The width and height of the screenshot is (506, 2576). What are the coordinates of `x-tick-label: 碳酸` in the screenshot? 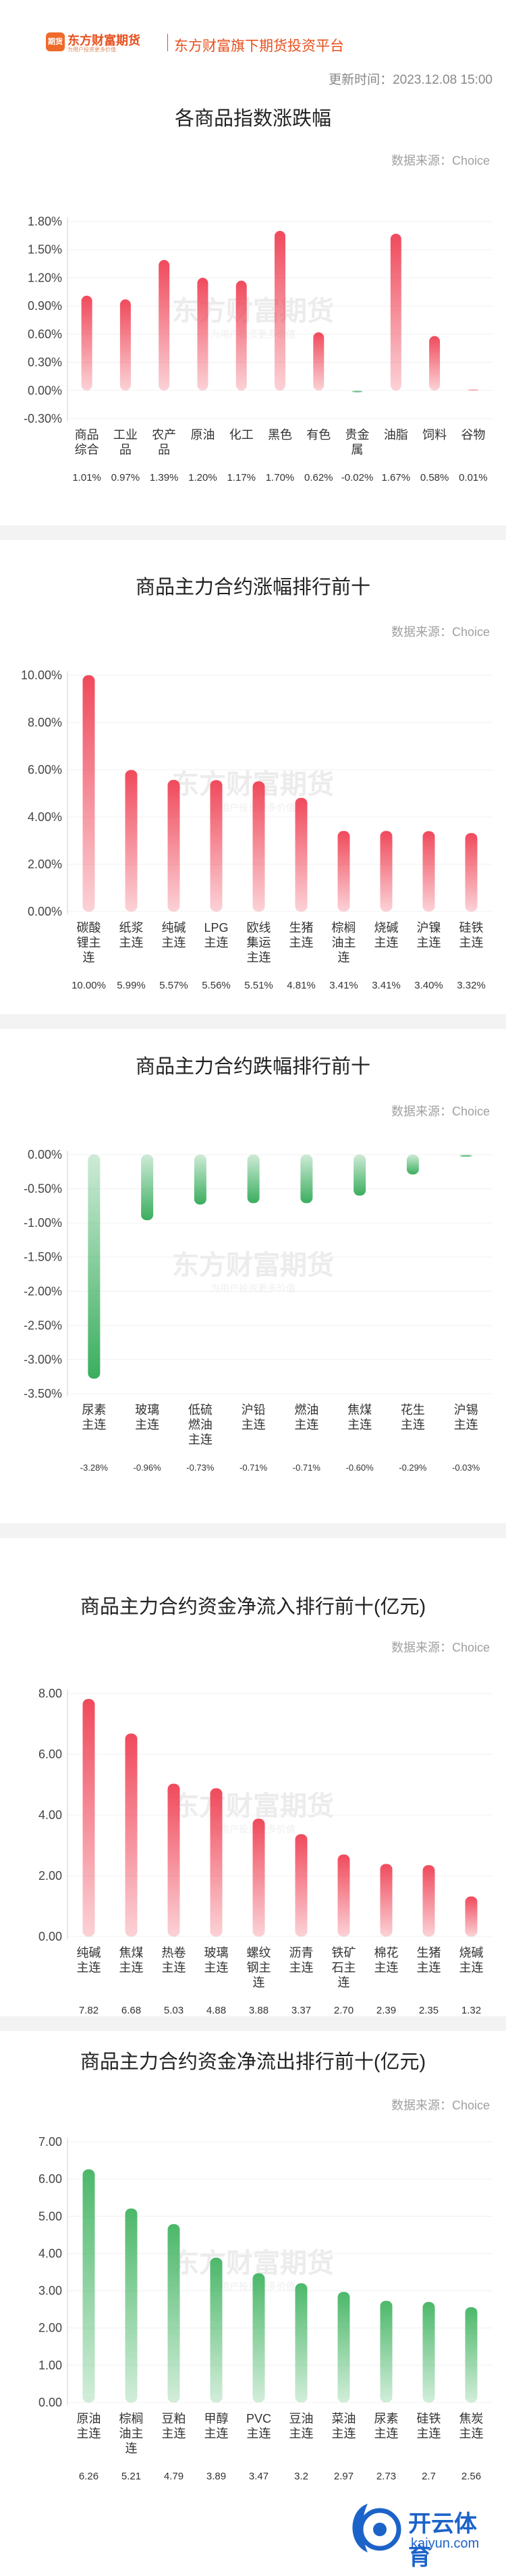 It's located at (89, 928).